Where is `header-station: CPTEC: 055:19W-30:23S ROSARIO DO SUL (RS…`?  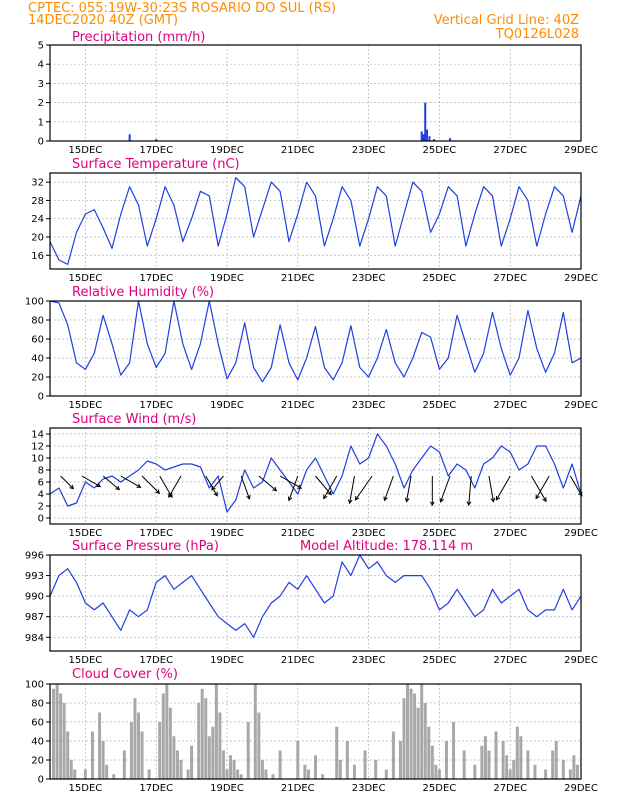
header-station: CPTEC: 055:19W-30:23S ROSARIO DO SUL (RS… is located at coordinates (182, 8).